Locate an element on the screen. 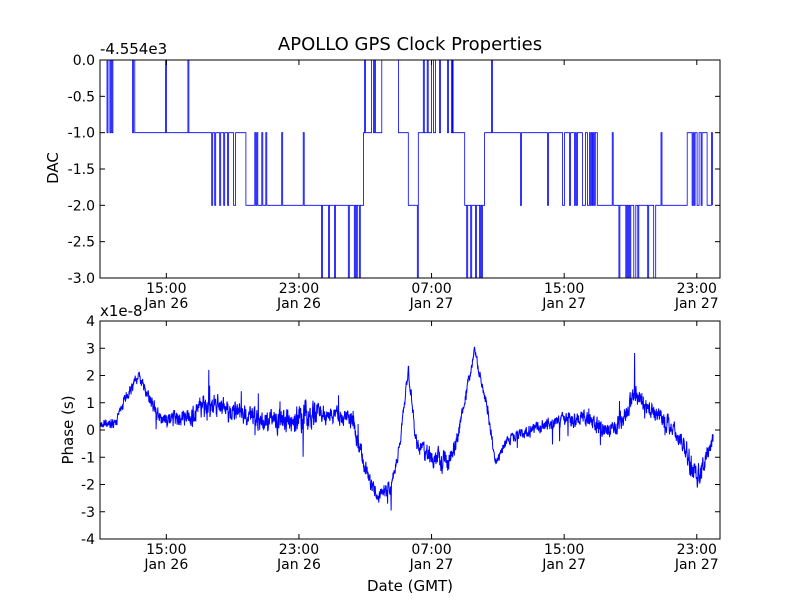  phase-y-axis-label: Phase (s) is located at coordinates (68, 429).